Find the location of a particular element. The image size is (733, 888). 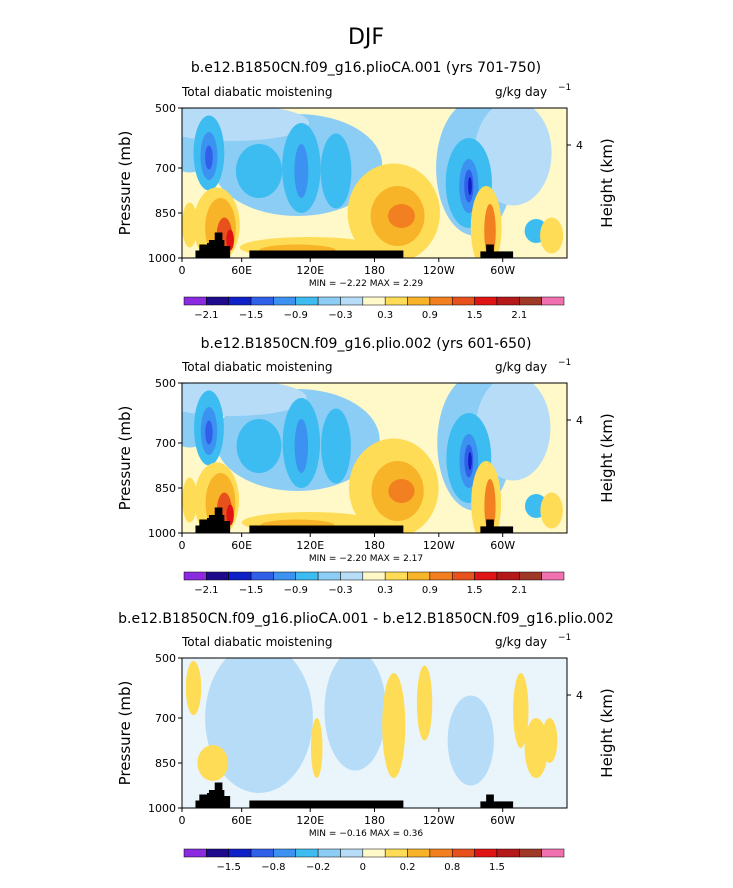

colorbar-label: −0.3 is located at coordinates (340, 315).